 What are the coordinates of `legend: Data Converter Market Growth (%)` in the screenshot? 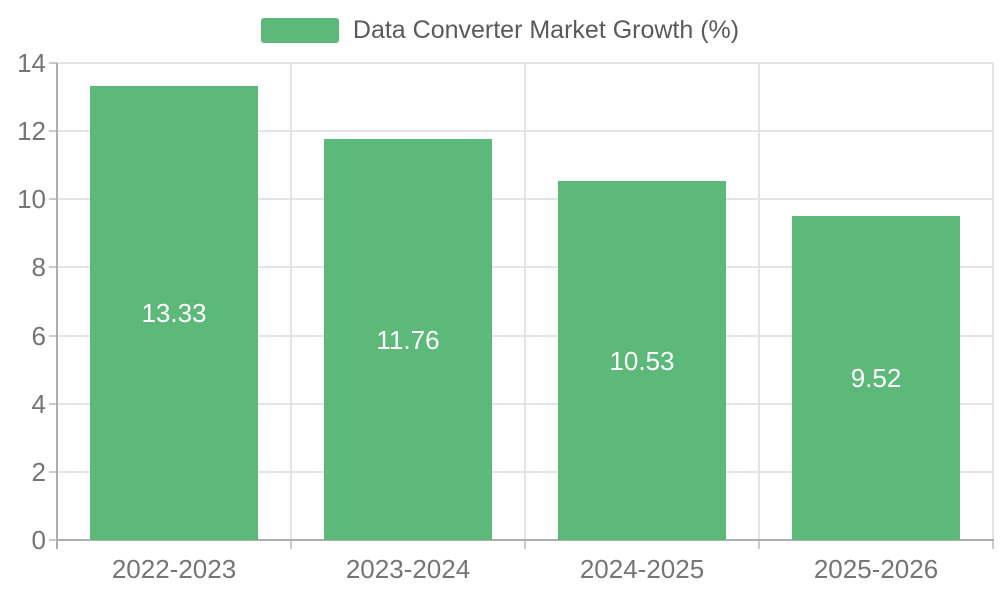 It's located at (500, 30).